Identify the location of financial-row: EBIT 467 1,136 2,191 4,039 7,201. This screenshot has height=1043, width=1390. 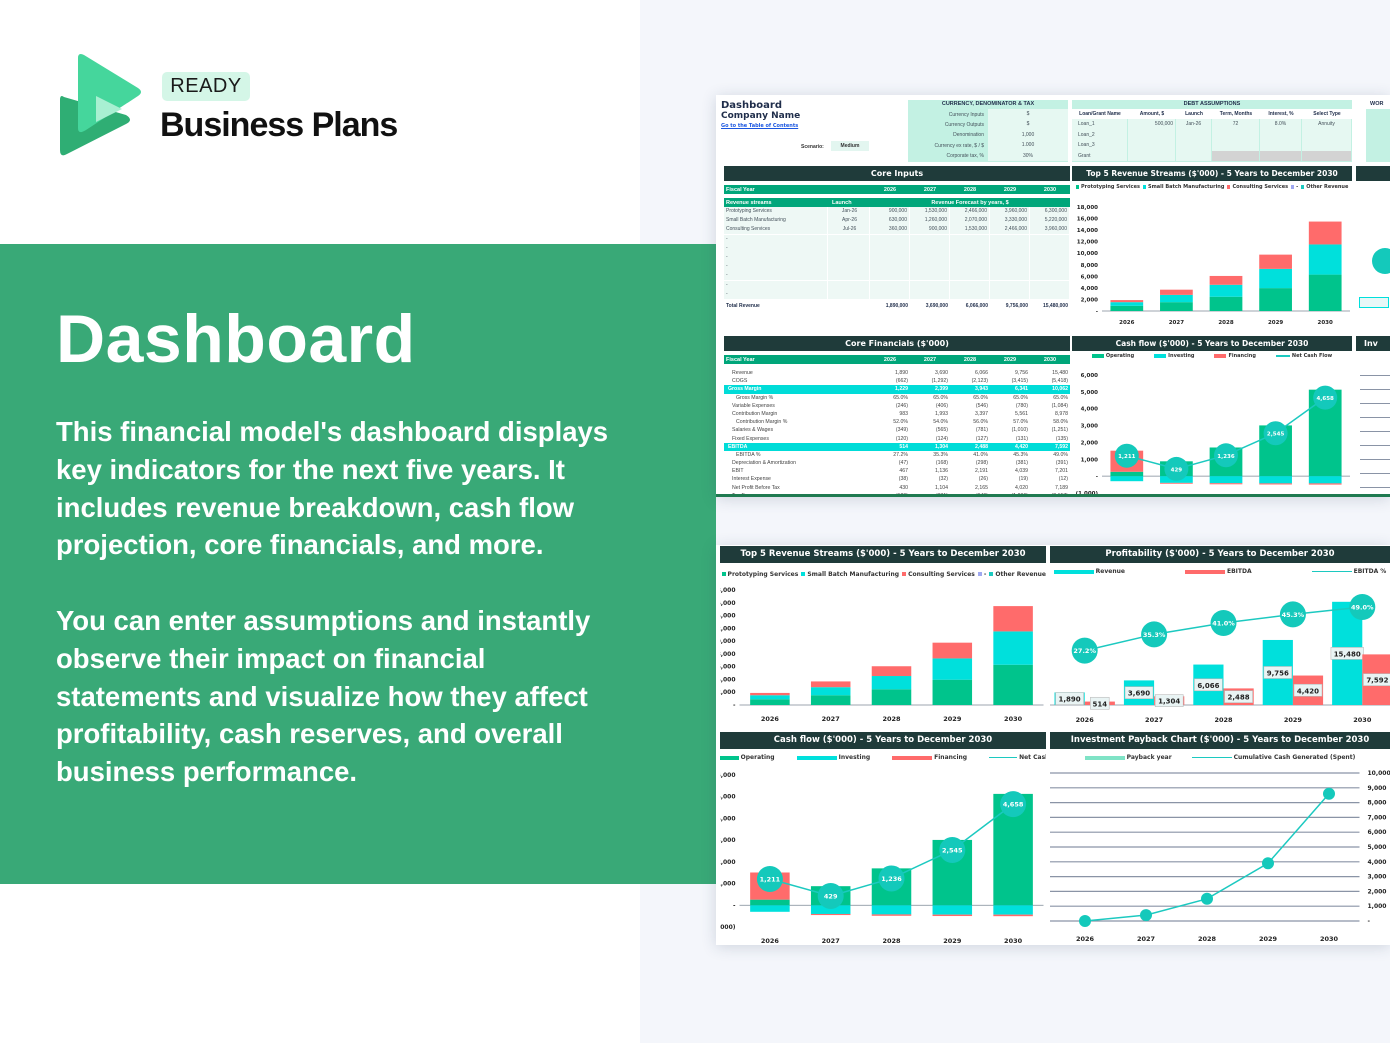
(897, 471).